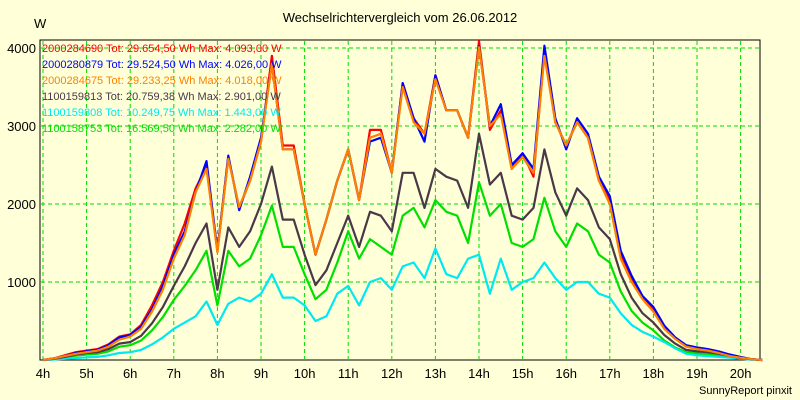  Describe the element at coordinates (523, 373) in the screenshot. I see `x-tick-label: 15h` at that location.